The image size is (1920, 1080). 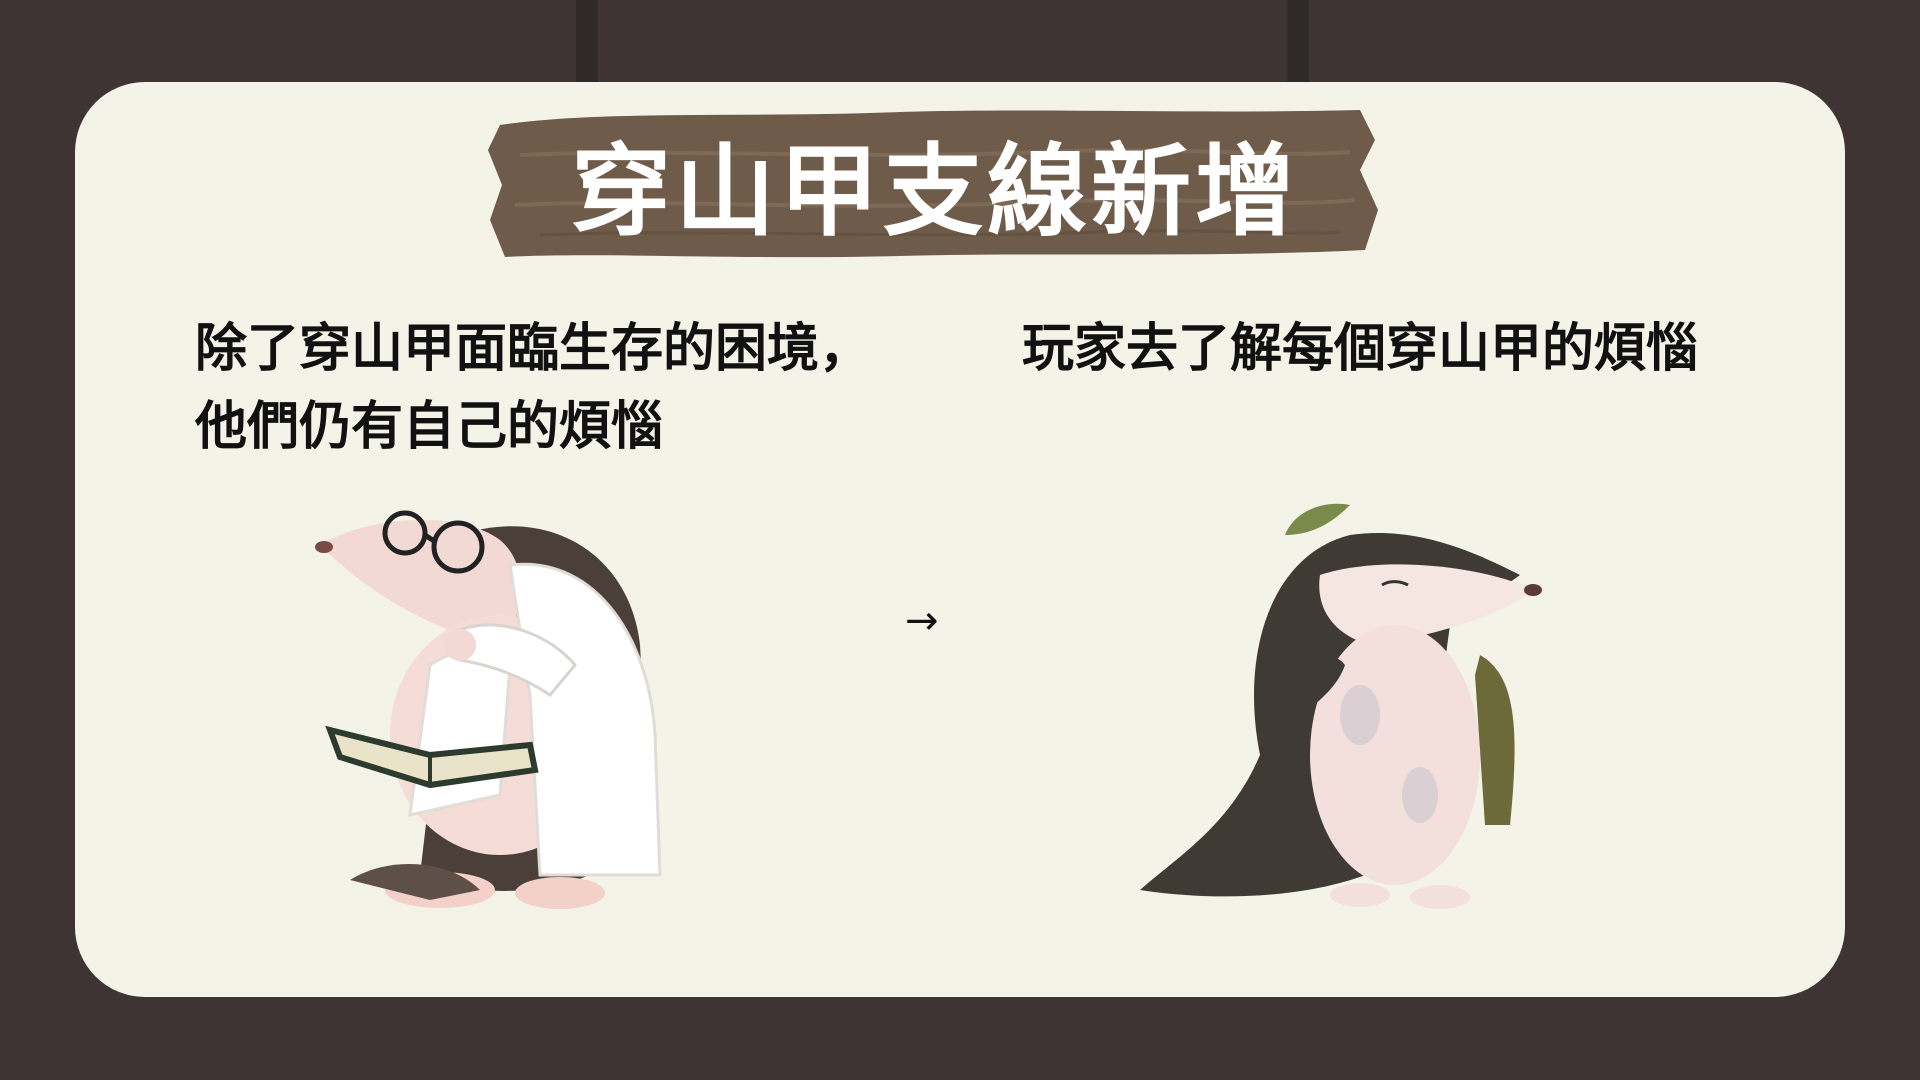 What do you see at coordinates (922, 621) in the screenshot?
I see `arrow-icon: →` at bounding box center [922, 621].